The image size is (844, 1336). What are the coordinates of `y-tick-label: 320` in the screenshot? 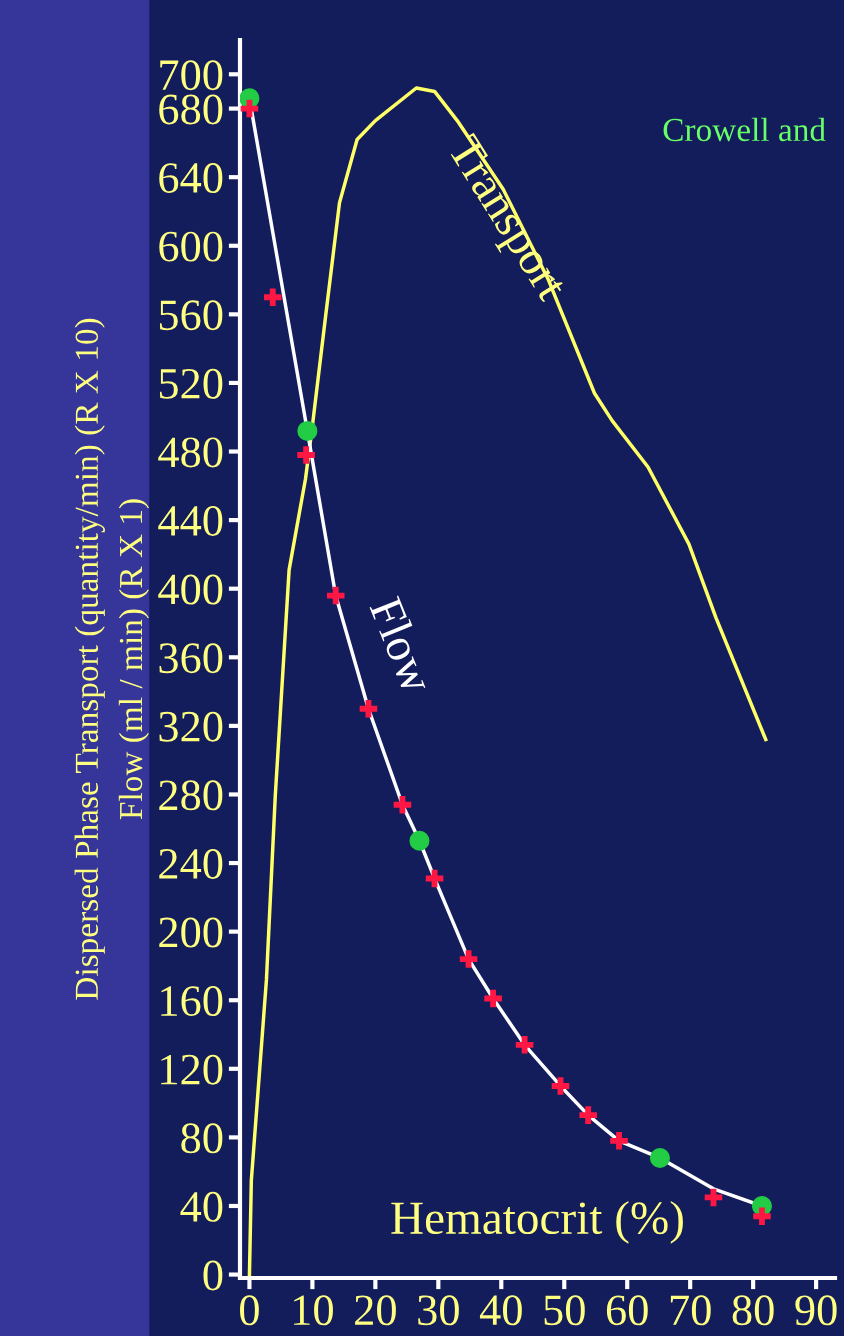 It's located at (191, 726).